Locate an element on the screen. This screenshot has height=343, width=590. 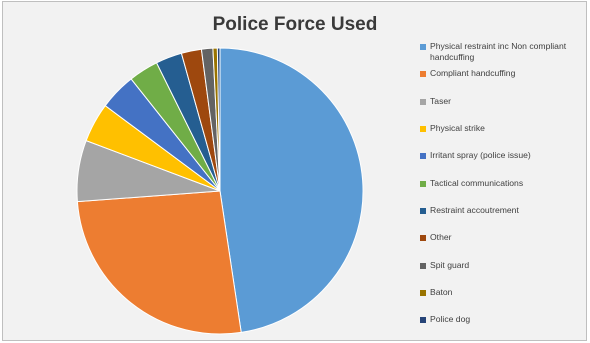
legend-label: Tactical communications is located at coordinates (477, 183).